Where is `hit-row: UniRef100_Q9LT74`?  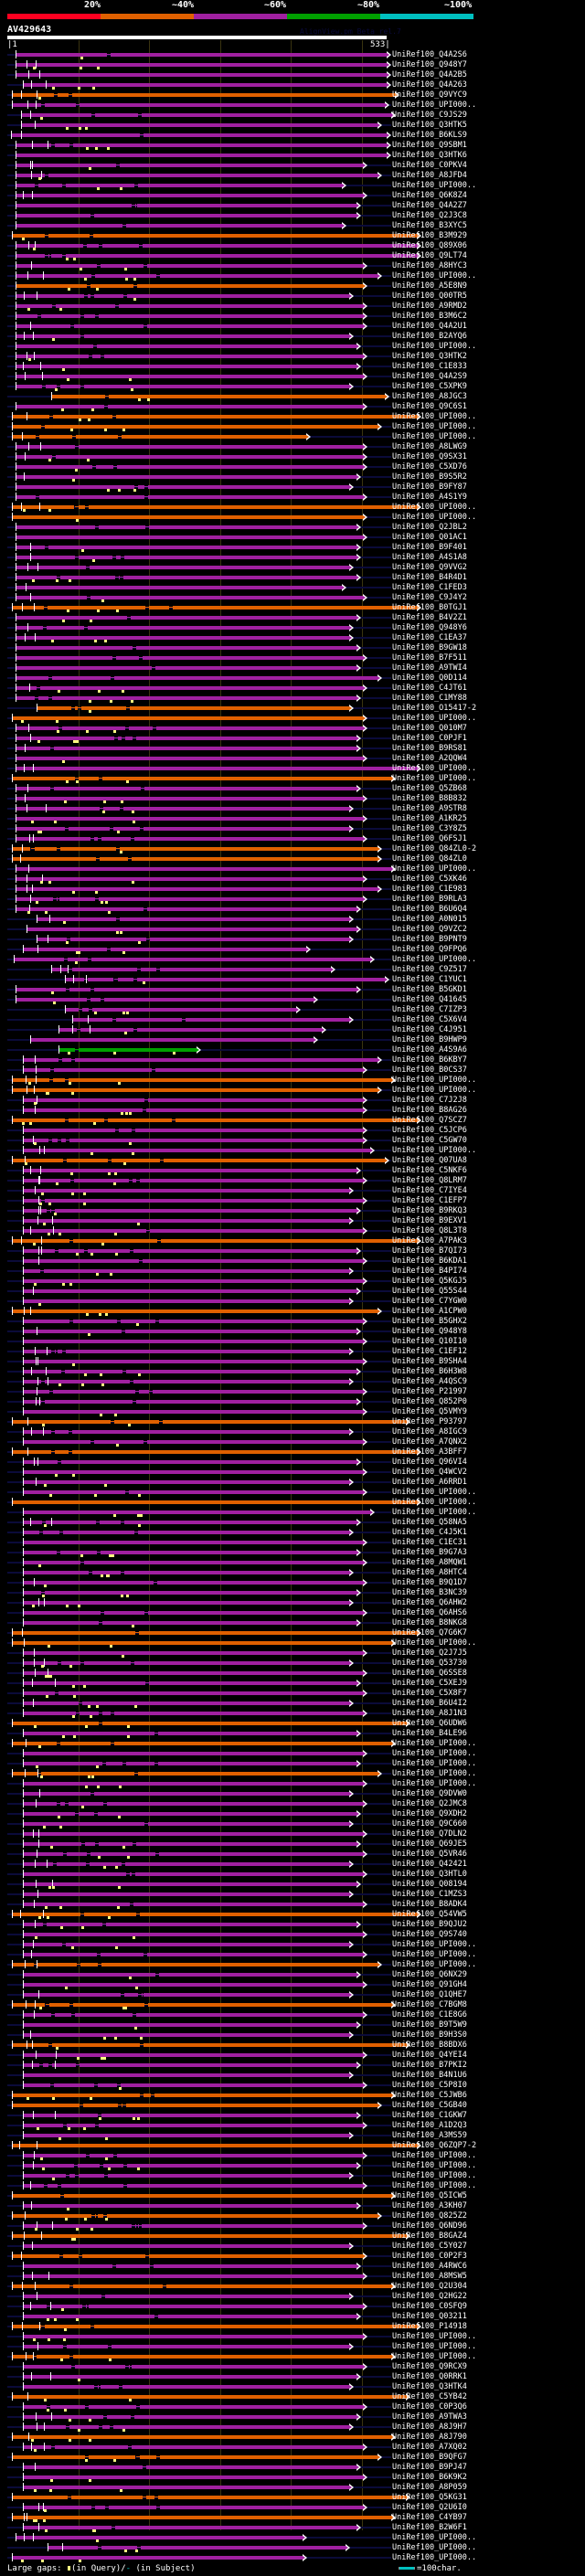 hit-row: UniRef100_Q9LT74 is located at coordinates (293, 256).